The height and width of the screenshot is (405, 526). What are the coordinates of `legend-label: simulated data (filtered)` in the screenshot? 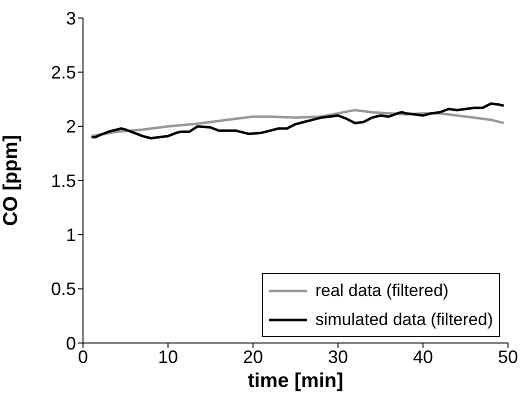 It's located at (404, 320).